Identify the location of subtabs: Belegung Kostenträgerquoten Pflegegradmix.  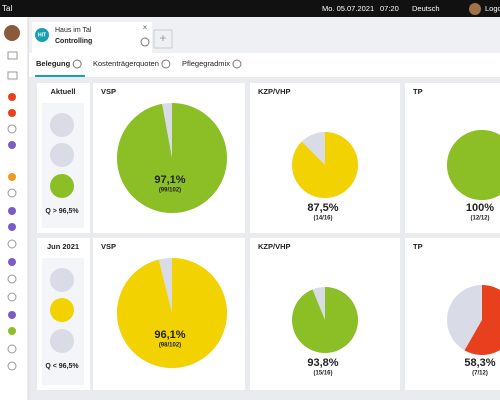
(139, 64).